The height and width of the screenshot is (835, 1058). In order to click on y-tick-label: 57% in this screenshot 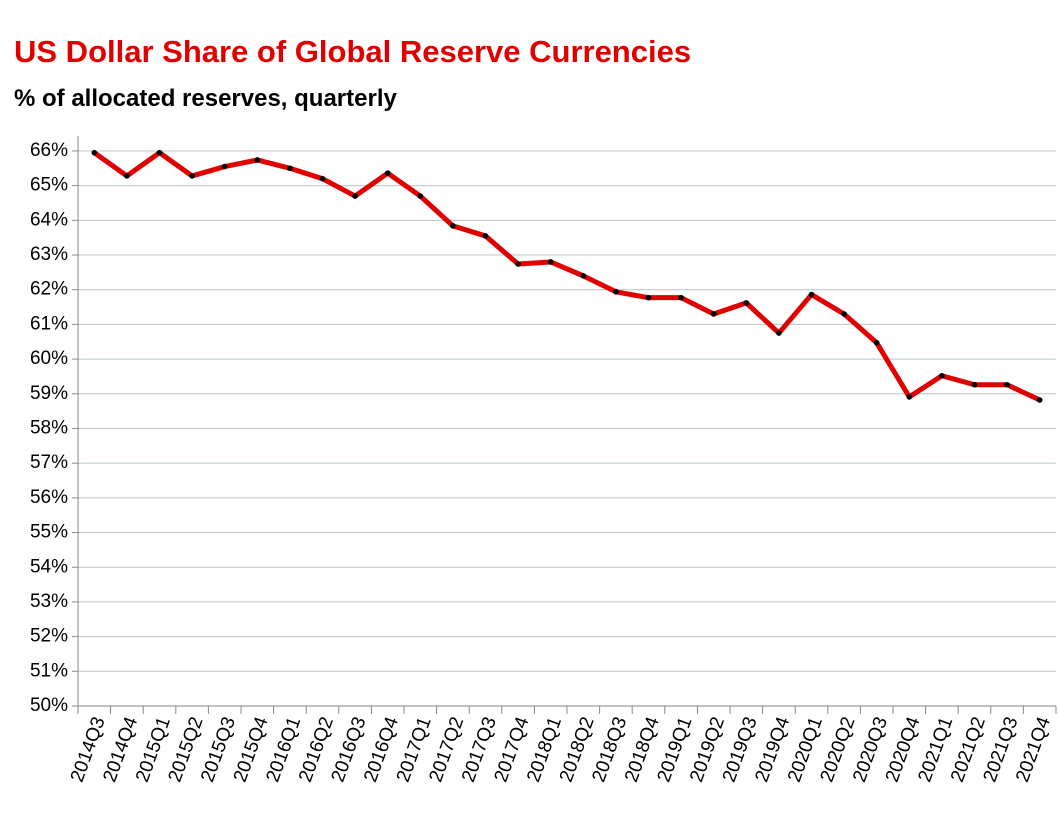, I will do `click(49, 462)`.